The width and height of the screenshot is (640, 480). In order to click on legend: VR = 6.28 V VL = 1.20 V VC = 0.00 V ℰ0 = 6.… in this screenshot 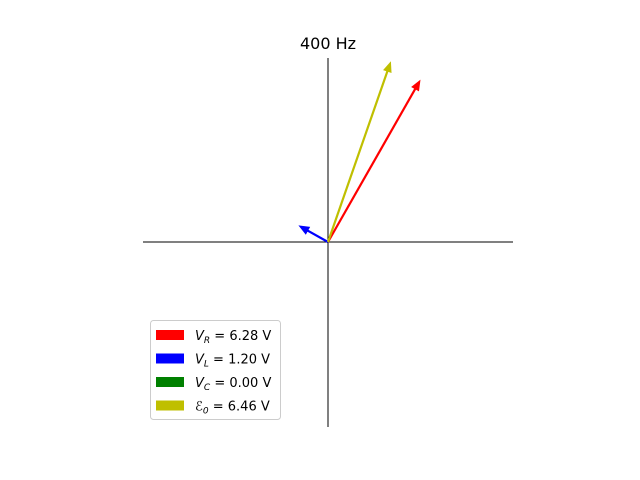, I will do `click(215, 370)`.